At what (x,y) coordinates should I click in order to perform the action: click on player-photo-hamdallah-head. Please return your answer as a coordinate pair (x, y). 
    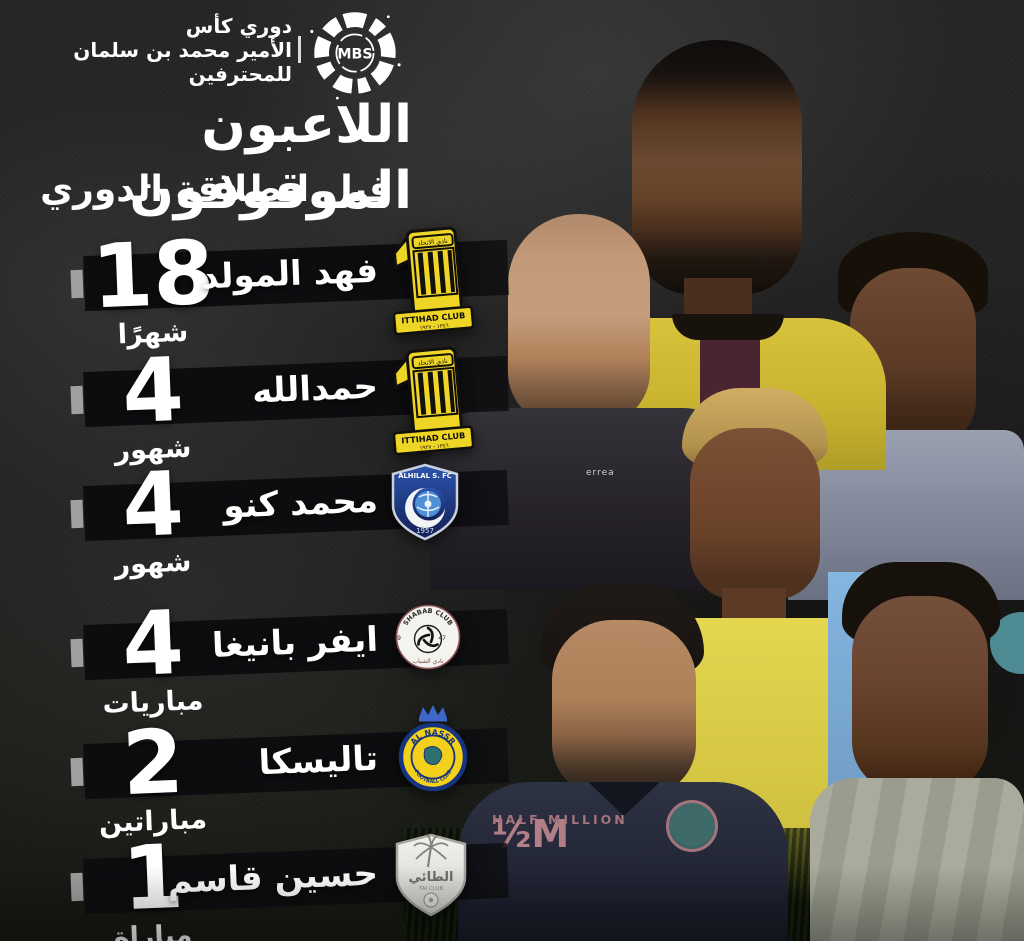
    Looking at the image, I should click on (579, 320).